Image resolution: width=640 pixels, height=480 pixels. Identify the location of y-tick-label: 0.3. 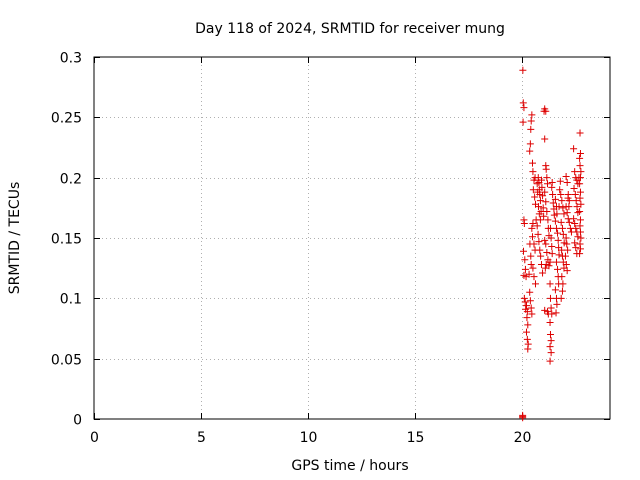
(71, 59).